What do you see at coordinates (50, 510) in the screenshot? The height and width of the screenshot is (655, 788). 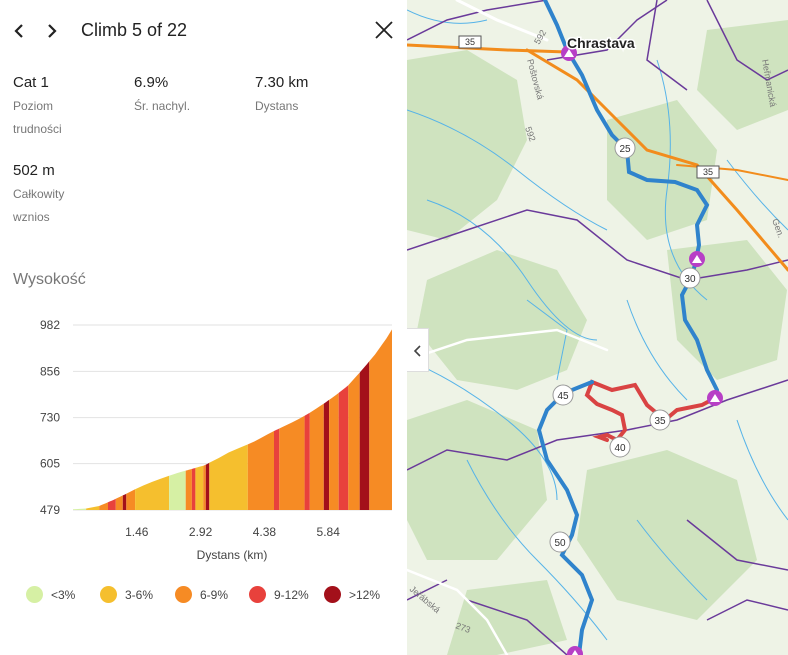 I see `y-tick-label: 479` at bounding box center [50, 510].